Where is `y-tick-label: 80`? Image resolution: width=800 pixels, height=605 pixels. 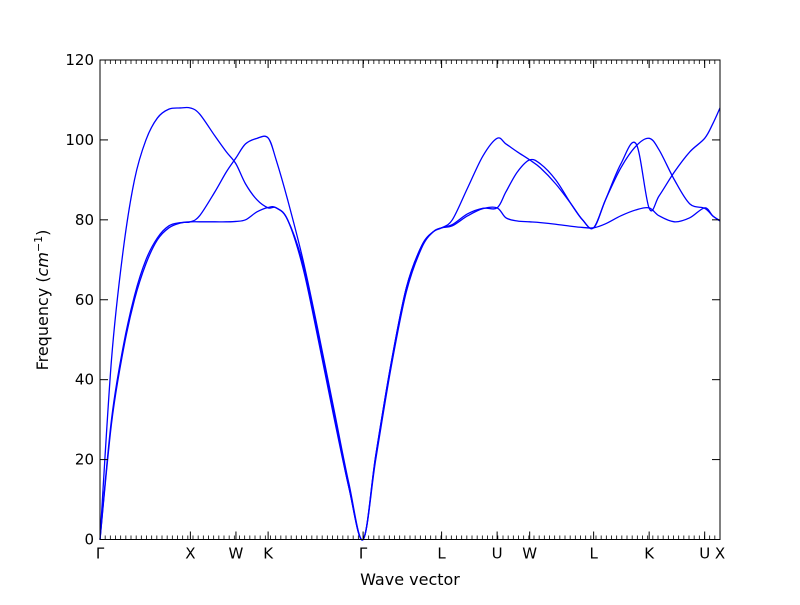
y-tick-label: 80 is located at coordinates (84, 220).